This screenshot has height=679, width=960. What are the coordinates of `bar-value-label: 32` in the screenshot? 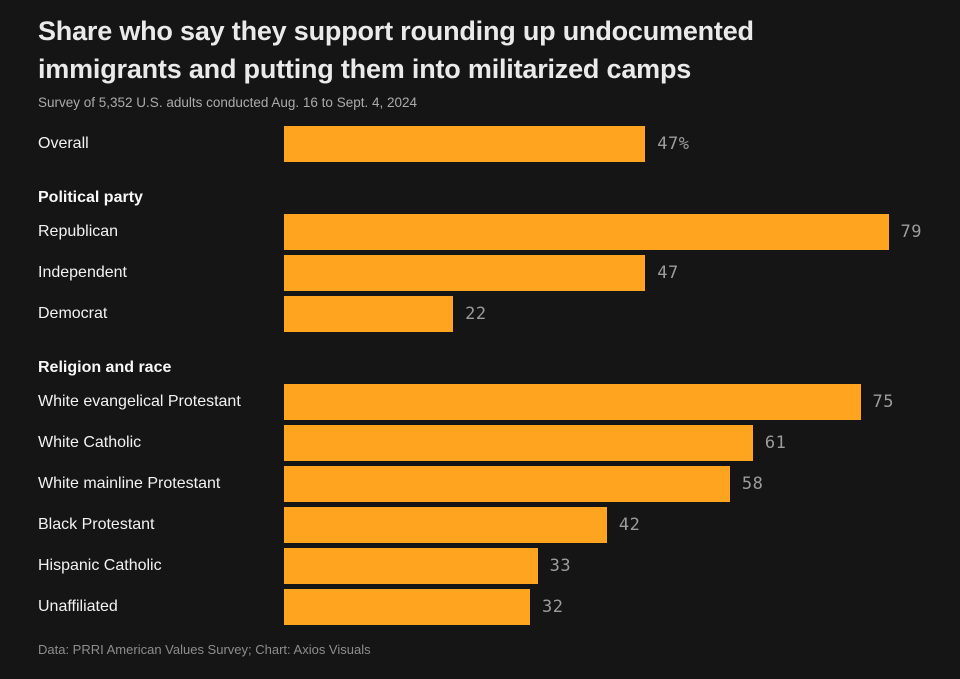 It's located at (552, 607).